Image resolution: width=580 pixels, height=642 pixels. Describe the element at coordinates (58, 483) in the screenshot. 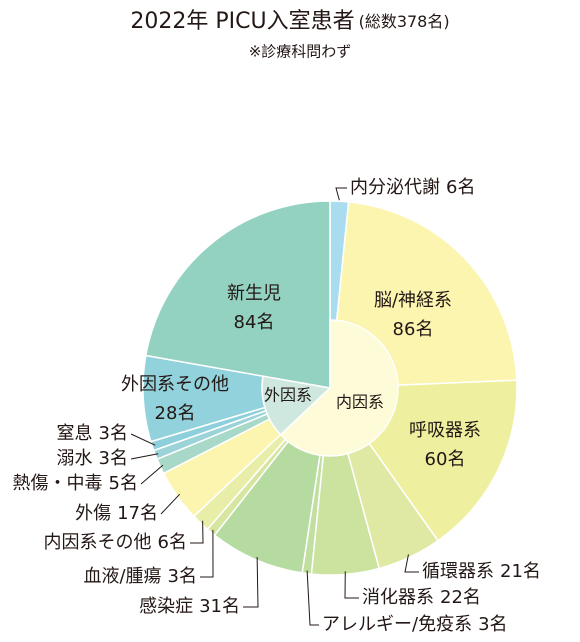

I see `slice-name: 熱傷・中毒` at that location.